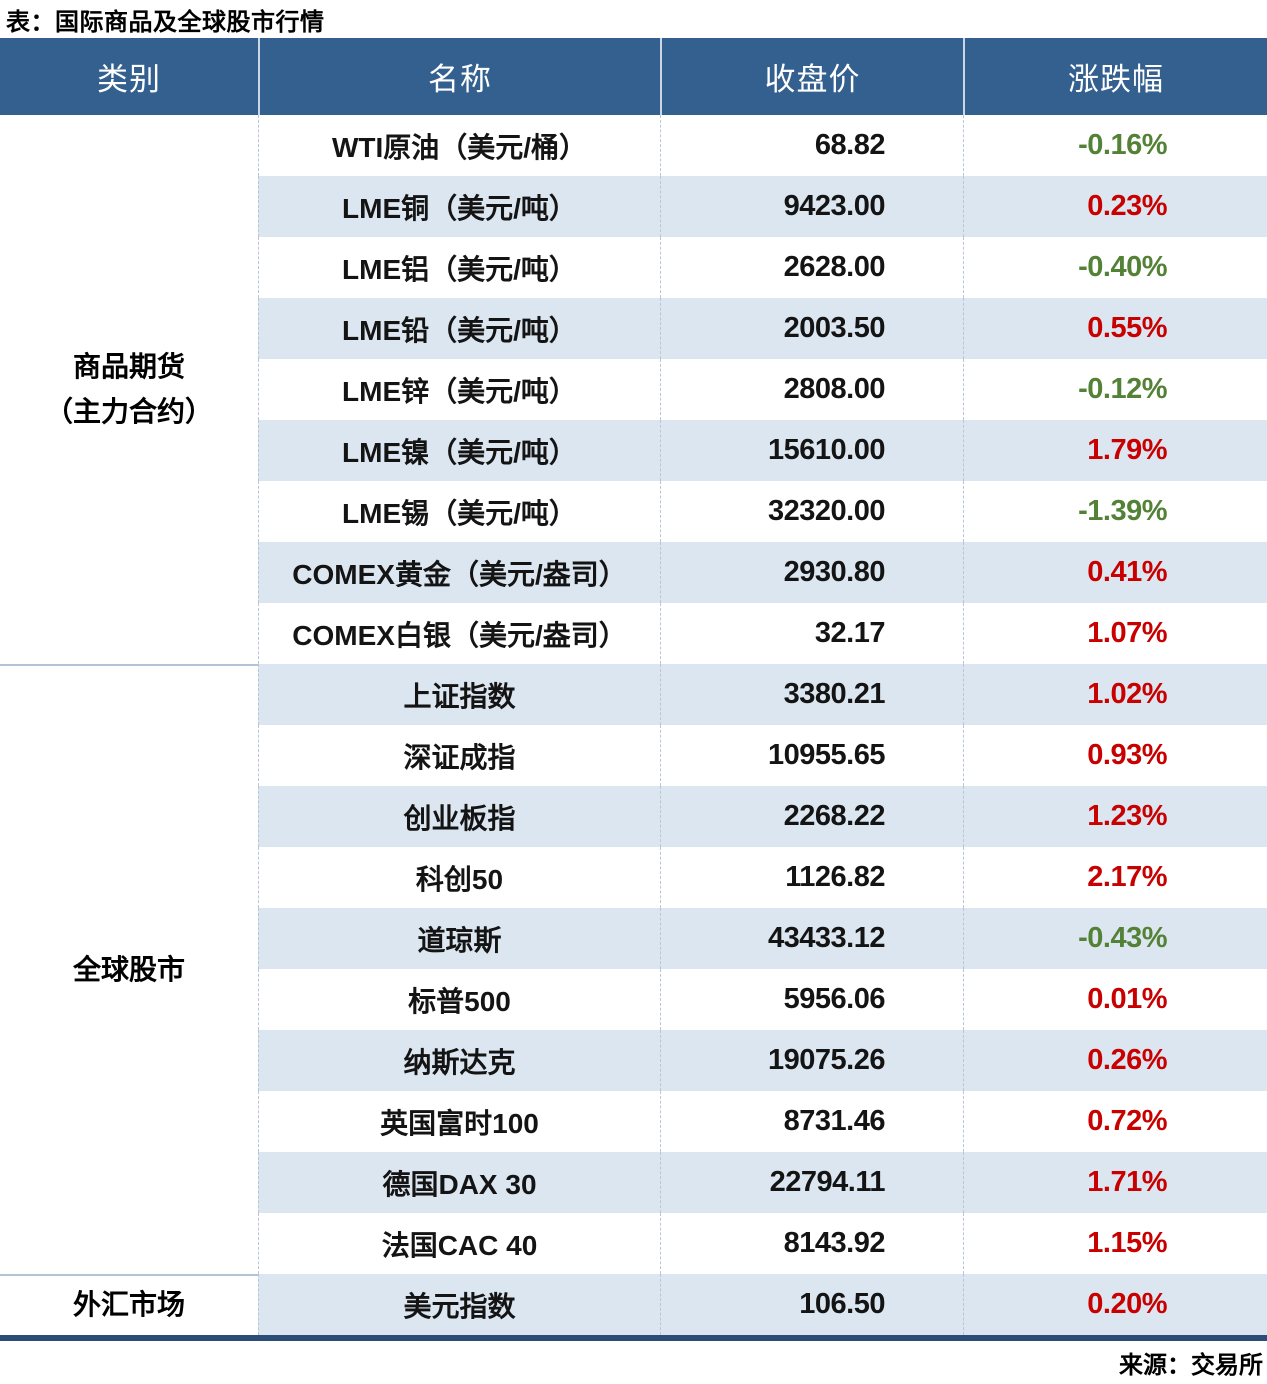 This screenshot has width=1267, height=1384. I want to click on instrument-name-cell: 法国CAC 40, so click(459, 1243).